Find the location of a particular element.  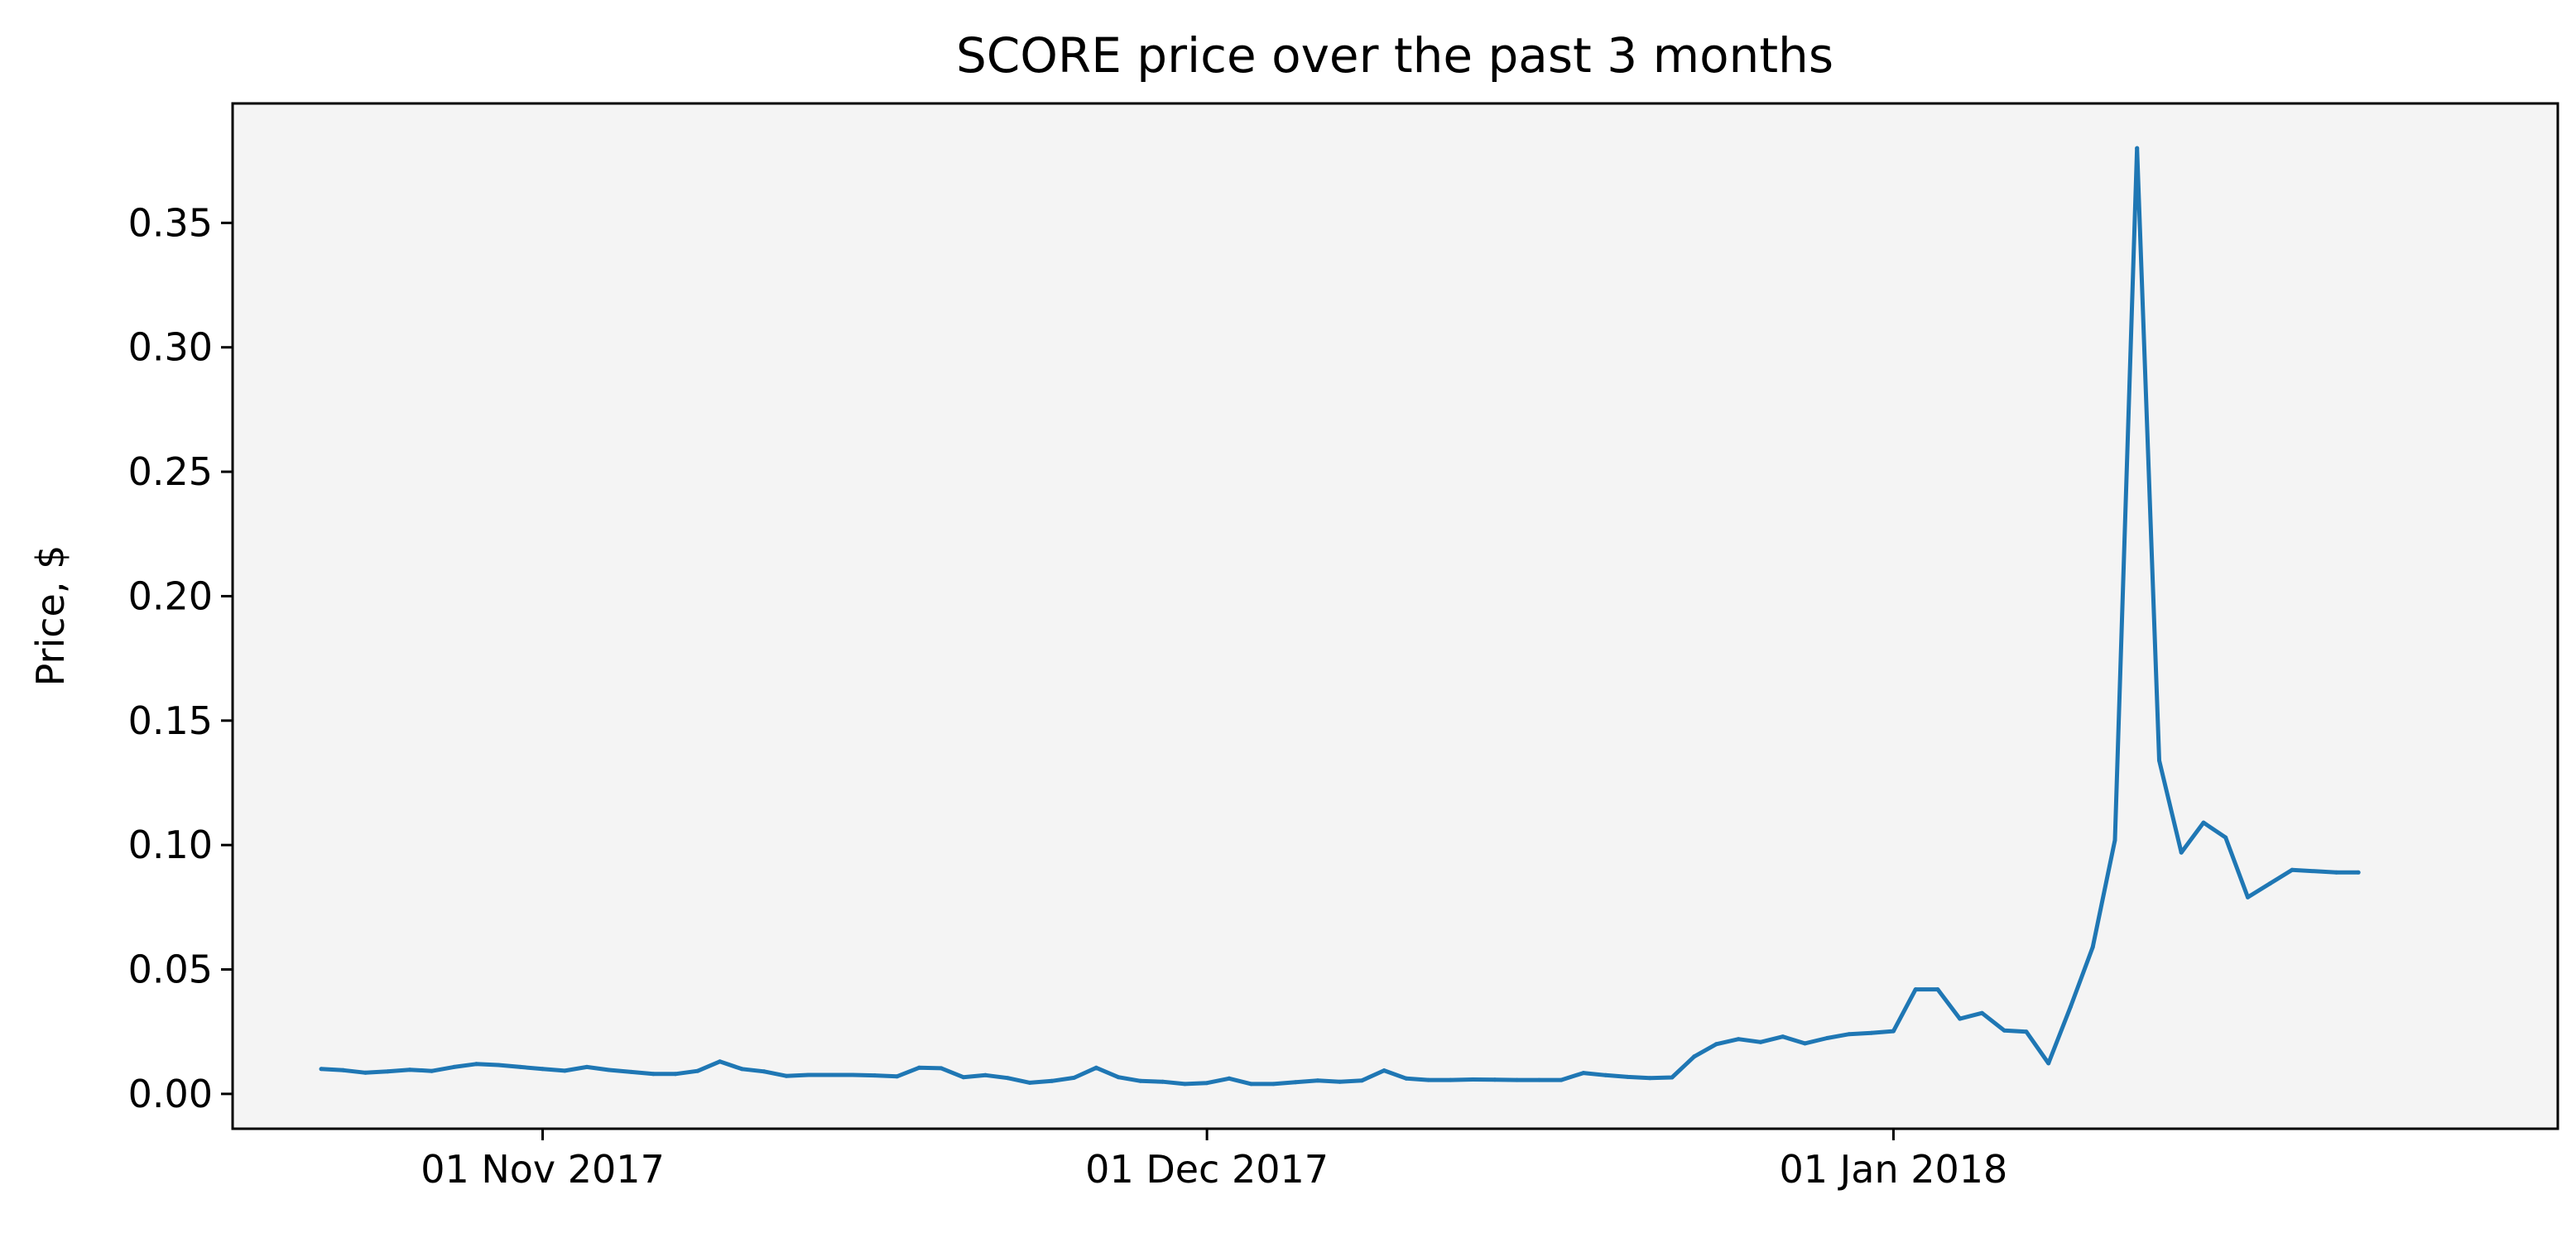

x-tick-label: 01 Jan 2018 is located at coordinates (1894, 1169).